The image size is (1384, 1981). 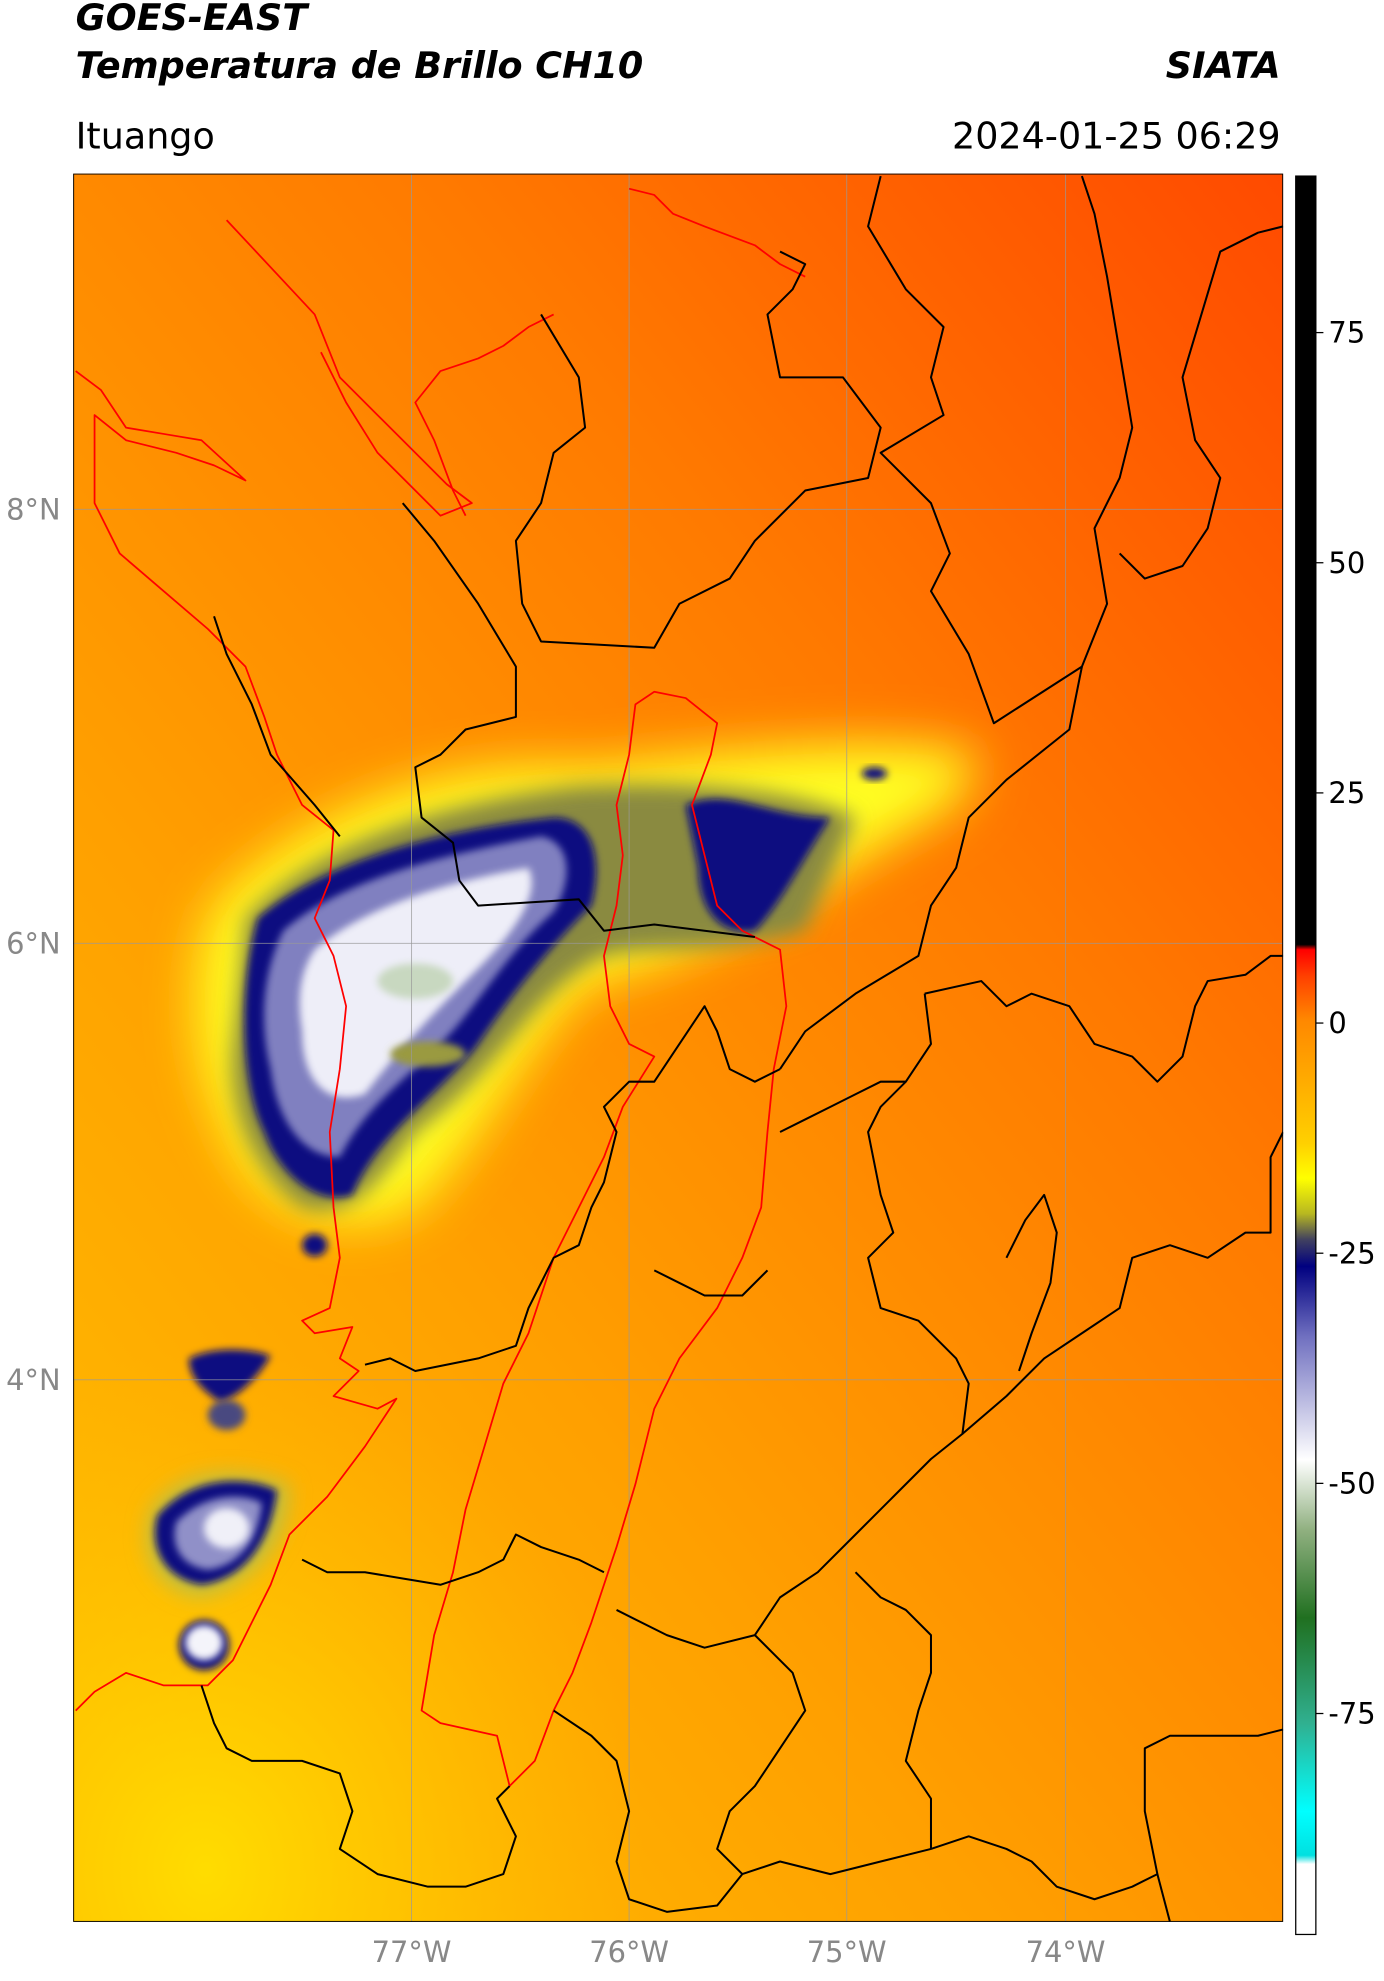 I want to click on colorbar-tick-label: -75, so click(x=1351, y=1714).